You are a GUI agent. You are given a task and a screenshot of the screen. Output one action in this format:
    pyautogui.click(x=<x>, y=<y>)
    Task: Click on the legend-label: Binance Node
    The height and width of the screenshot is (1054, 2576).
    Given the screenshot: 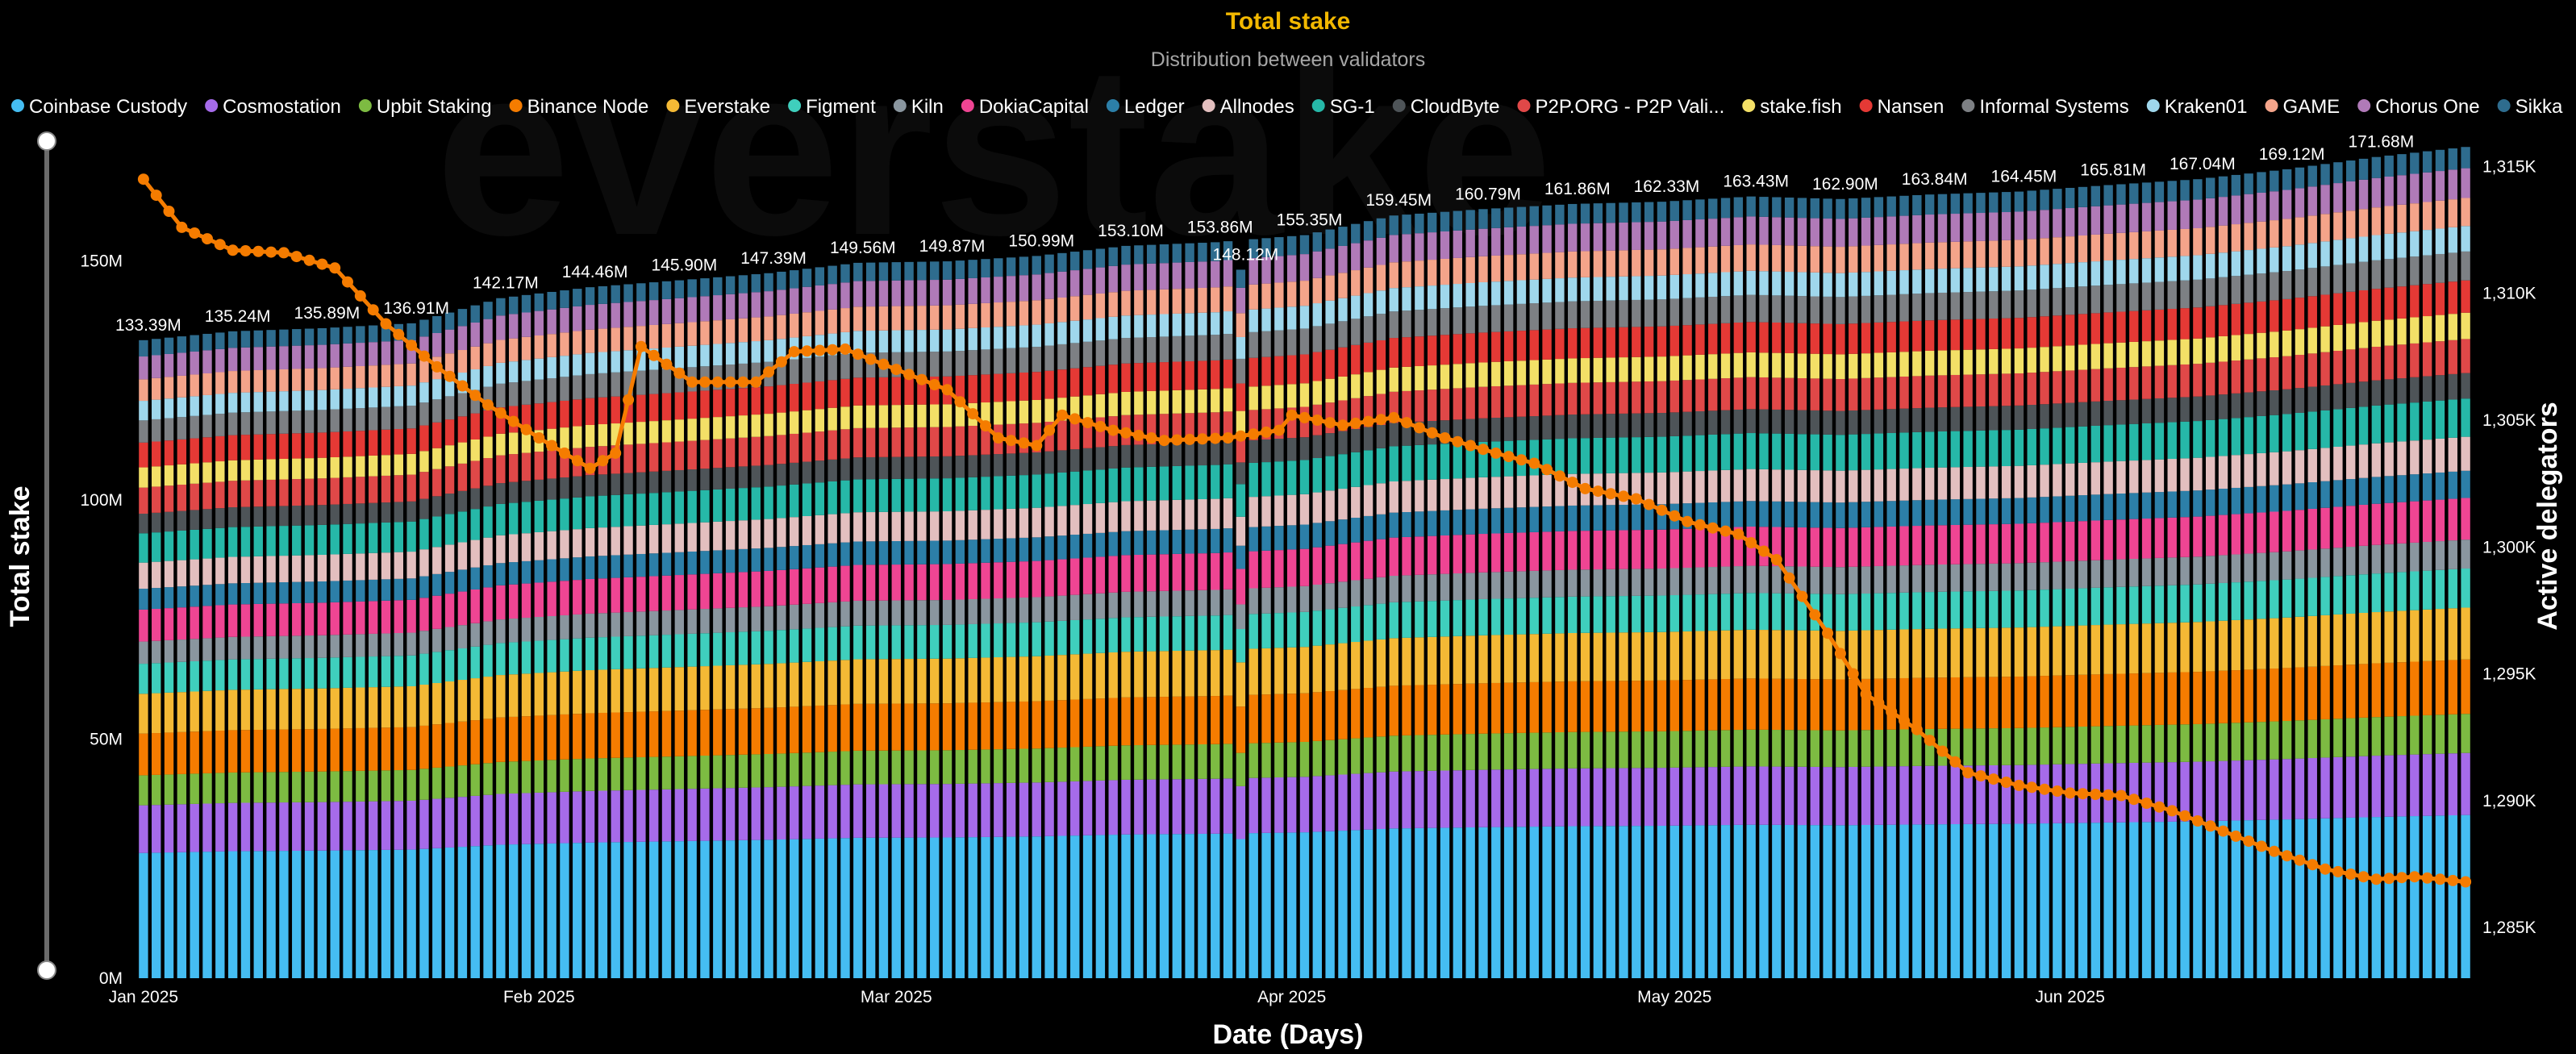 What is the action you would take?
    pyautogui.click(x=588, y=107)
    